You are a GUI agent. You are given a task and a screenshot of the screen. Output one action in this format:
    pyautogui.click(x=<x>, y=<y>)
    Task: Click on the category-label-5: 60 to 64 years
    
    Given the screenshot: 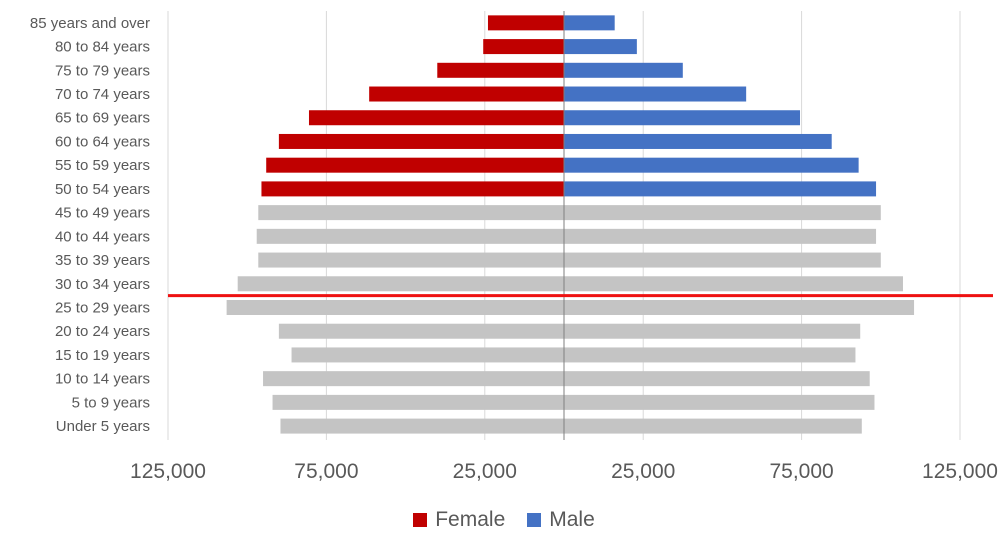 What is the action you would take?
    pyautogui.click(x=102, y=141)
    